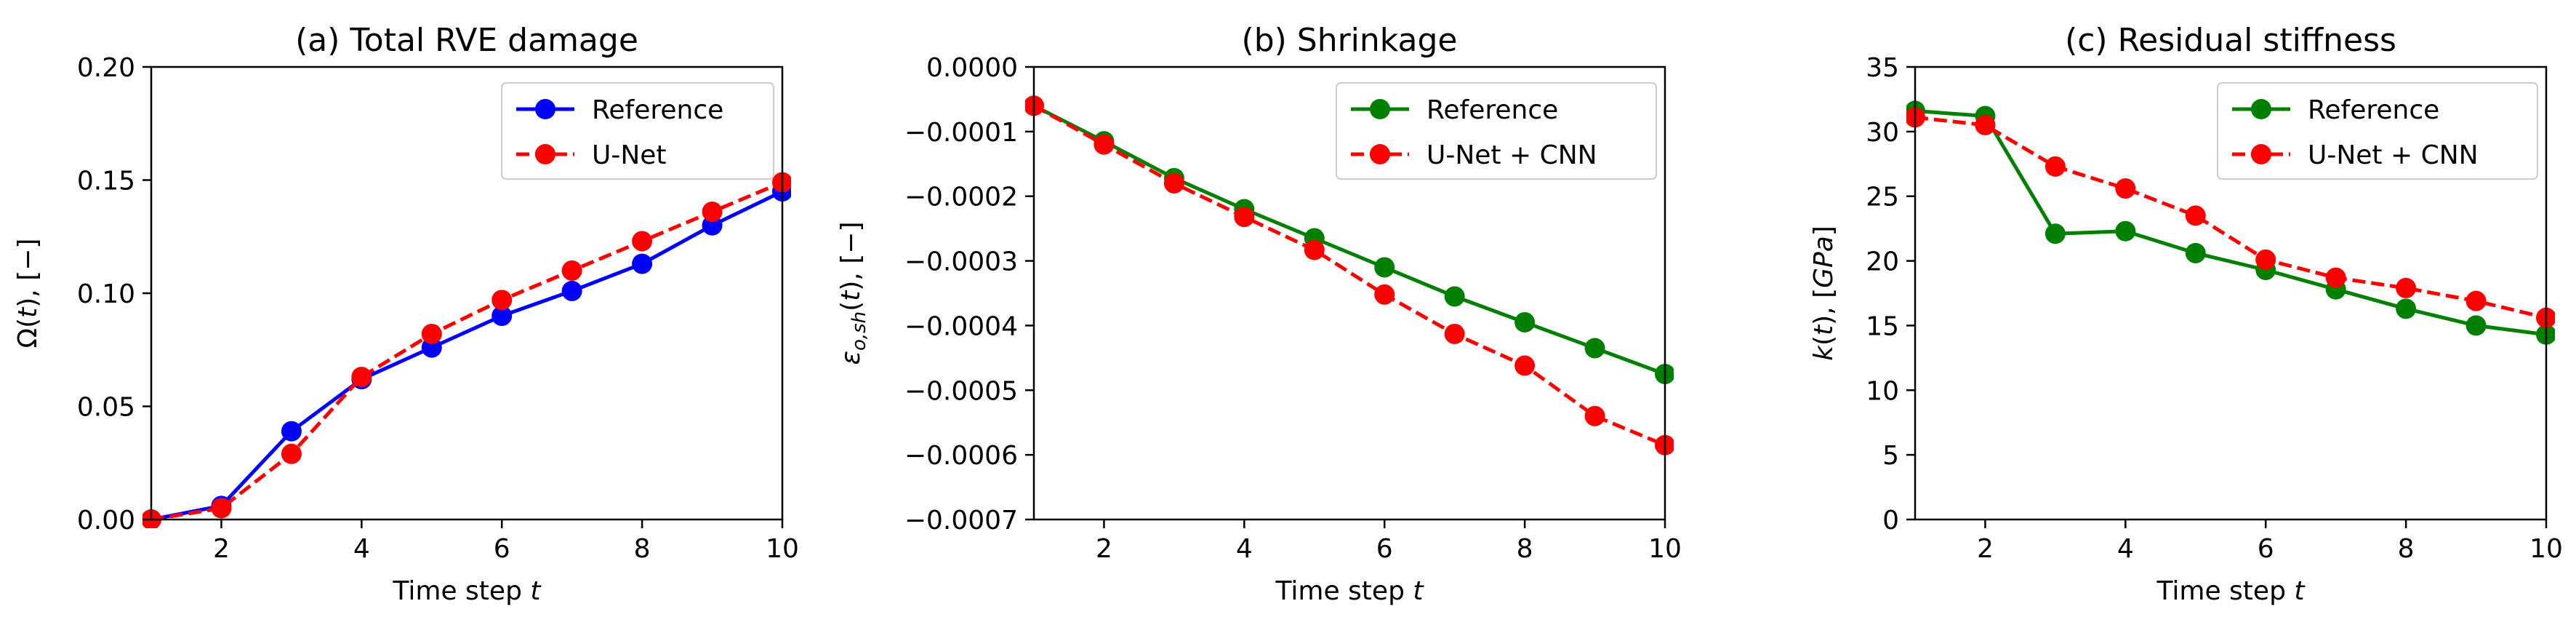 This screenshot has width=2576, height=633. I want to click on y-tick-label: −0.0001, so click(961, 133).